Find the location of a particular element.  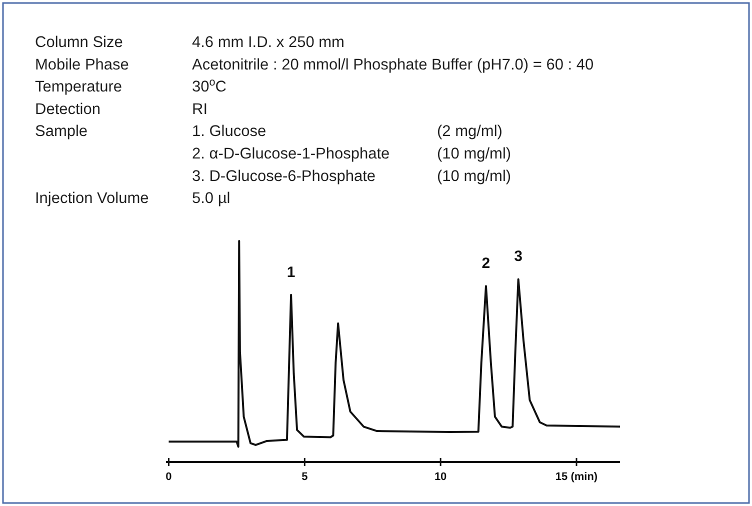

x-tick-label: 5 is located at coordinates (305, 477).